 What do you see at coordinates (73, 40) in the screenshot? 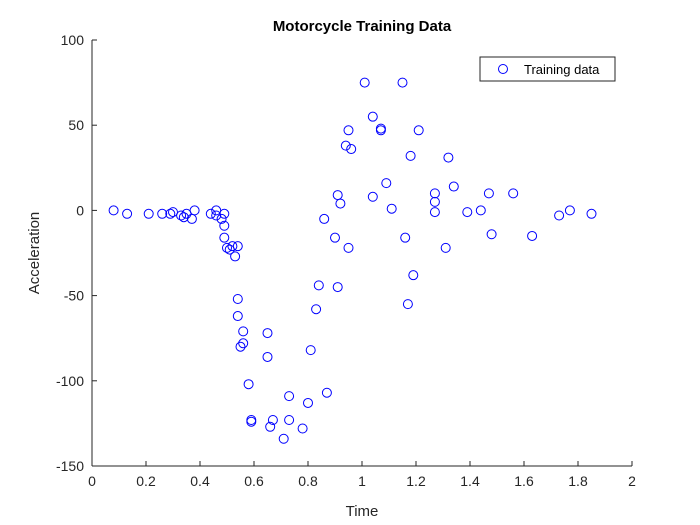
I see `y-tick-label: 100` at bounding box center [73, 40].